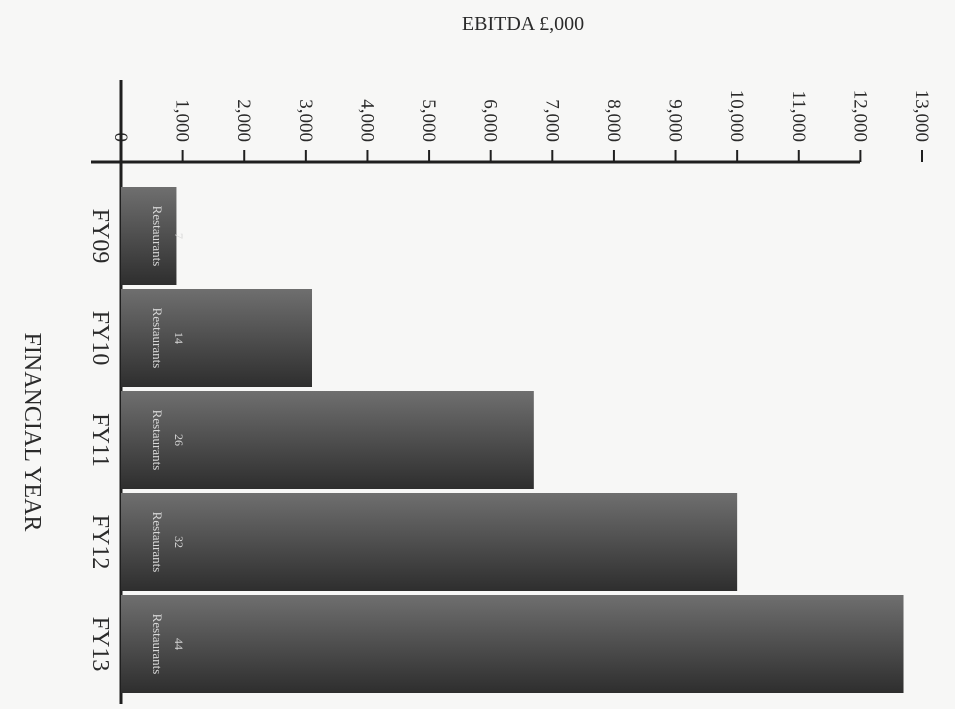 This screenshot has height=709, width=955. I want to click on y-tick-label: 6,000, so click(490, 120).